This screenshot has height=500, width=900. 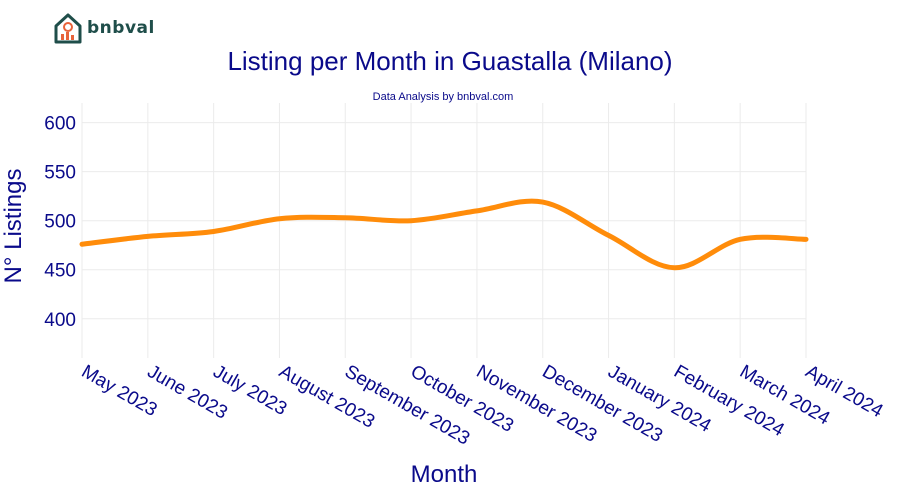 I want to click on y-axis-title: N° Listings, so click(x=13, y=226).